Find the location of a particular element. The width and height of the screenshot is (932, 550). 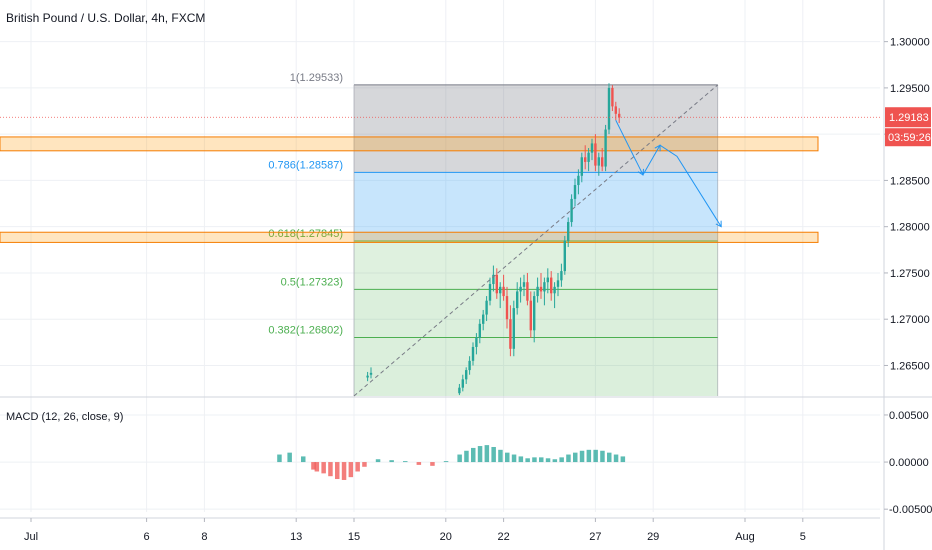

macd-label: MACD (12, 26, close, 9) is located at coordinates (64, 417).